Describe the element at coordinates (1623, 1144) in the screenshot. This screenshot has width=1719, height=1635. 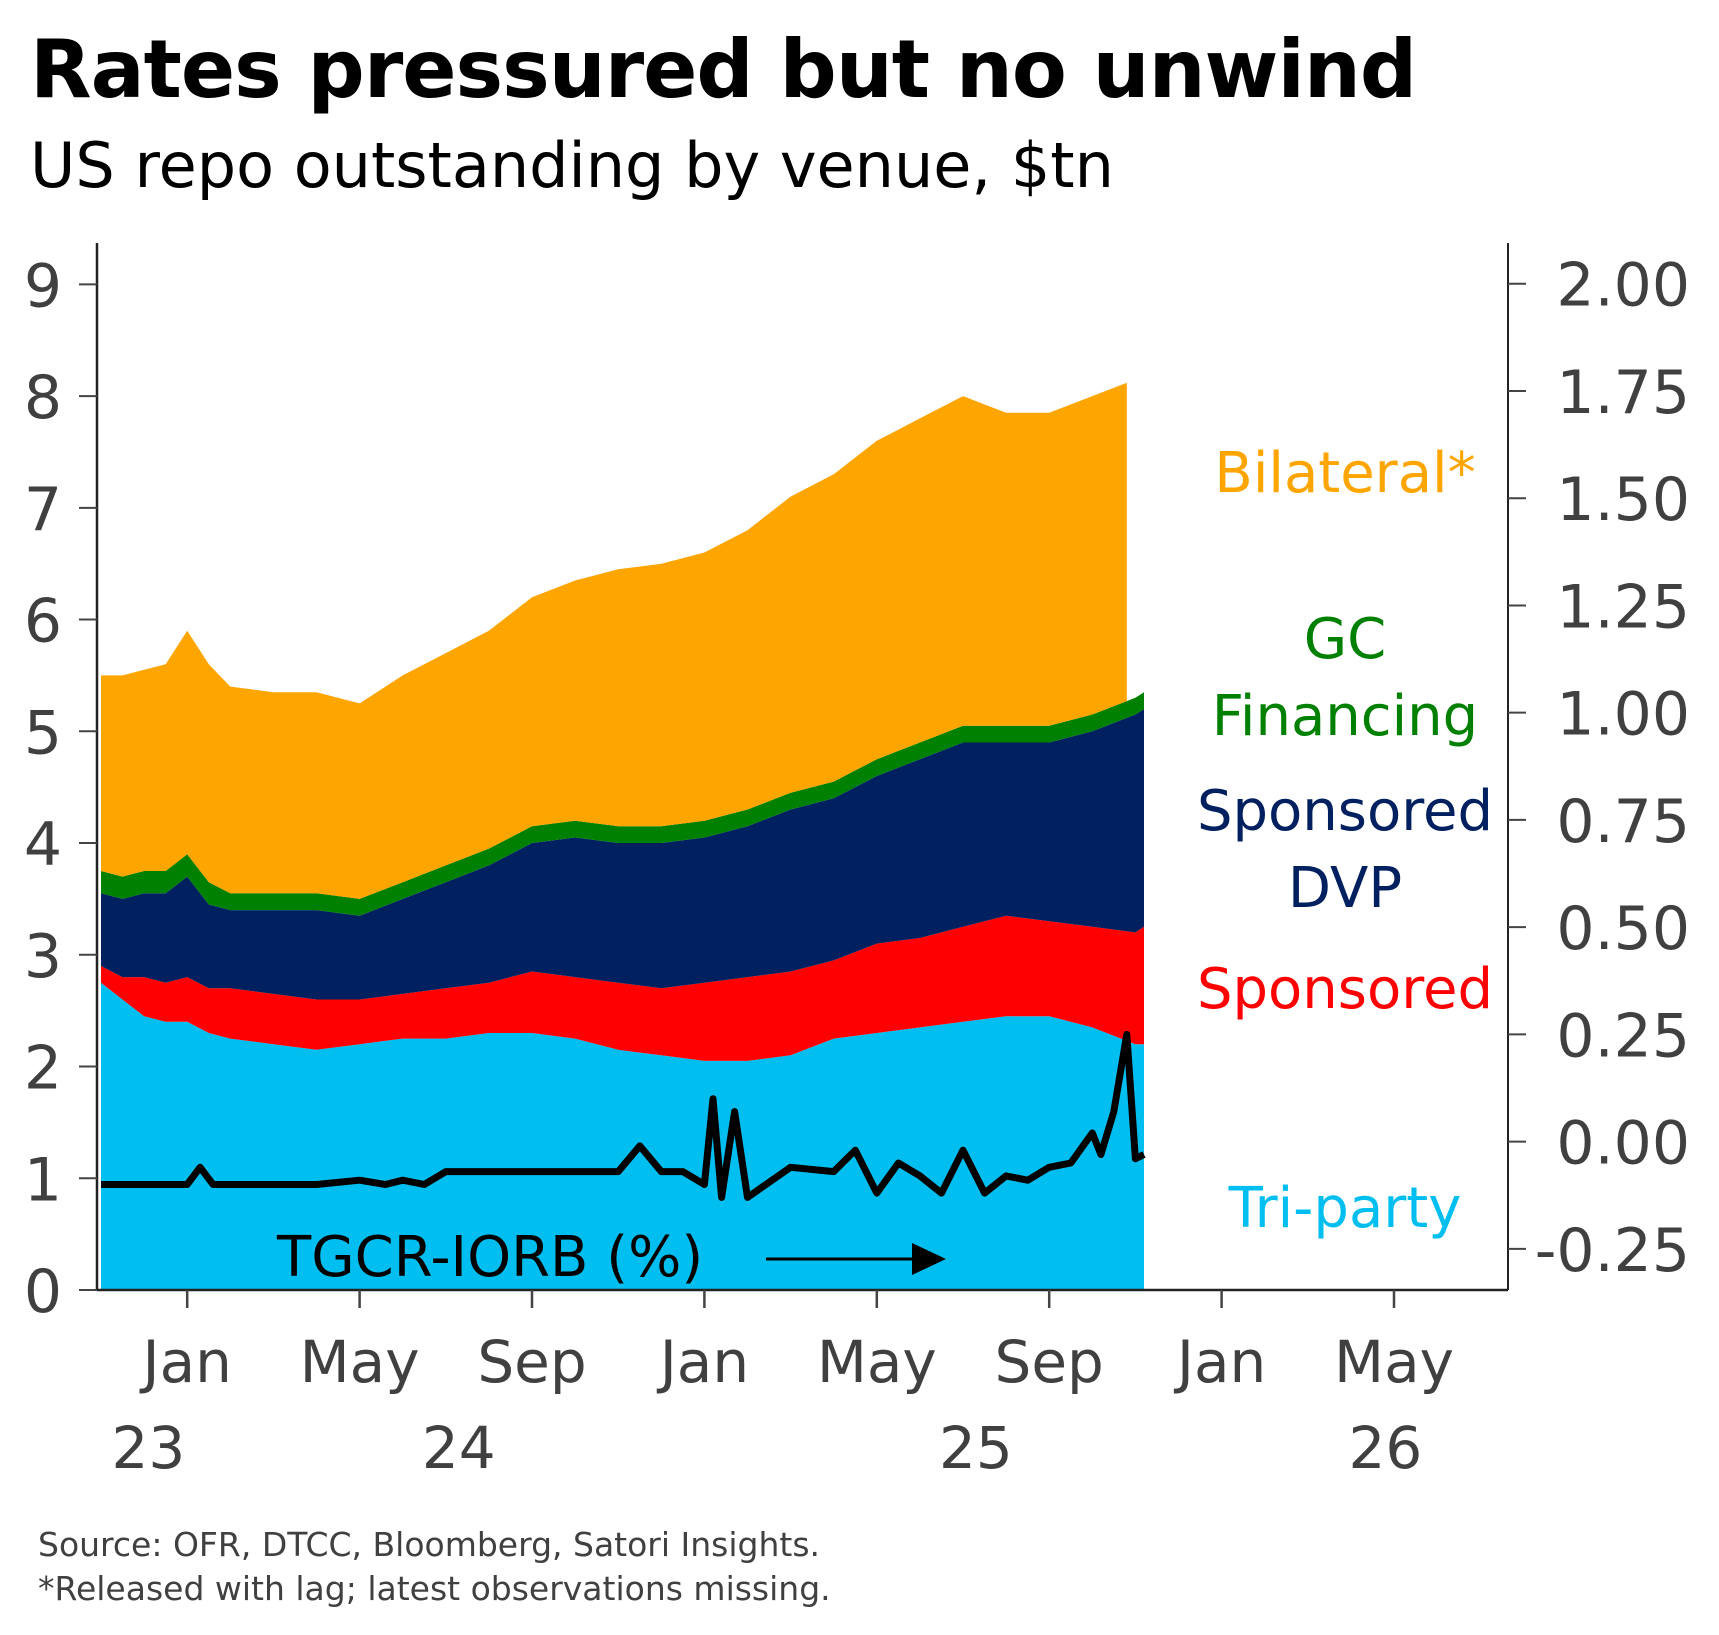
I see `right-tick-label: 0.00` at that location.